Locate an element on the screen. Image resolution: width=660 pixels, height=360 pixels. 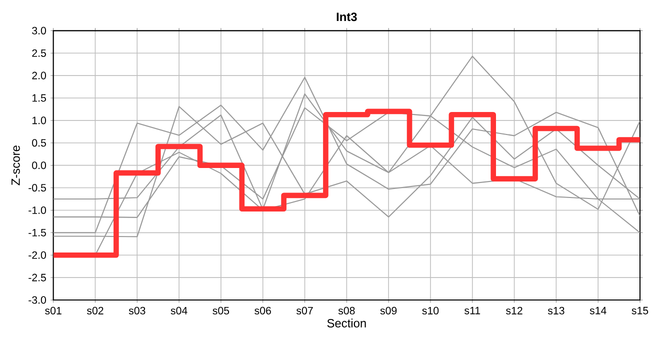
x-axis-title: Section is located at coordinates (346, 323).